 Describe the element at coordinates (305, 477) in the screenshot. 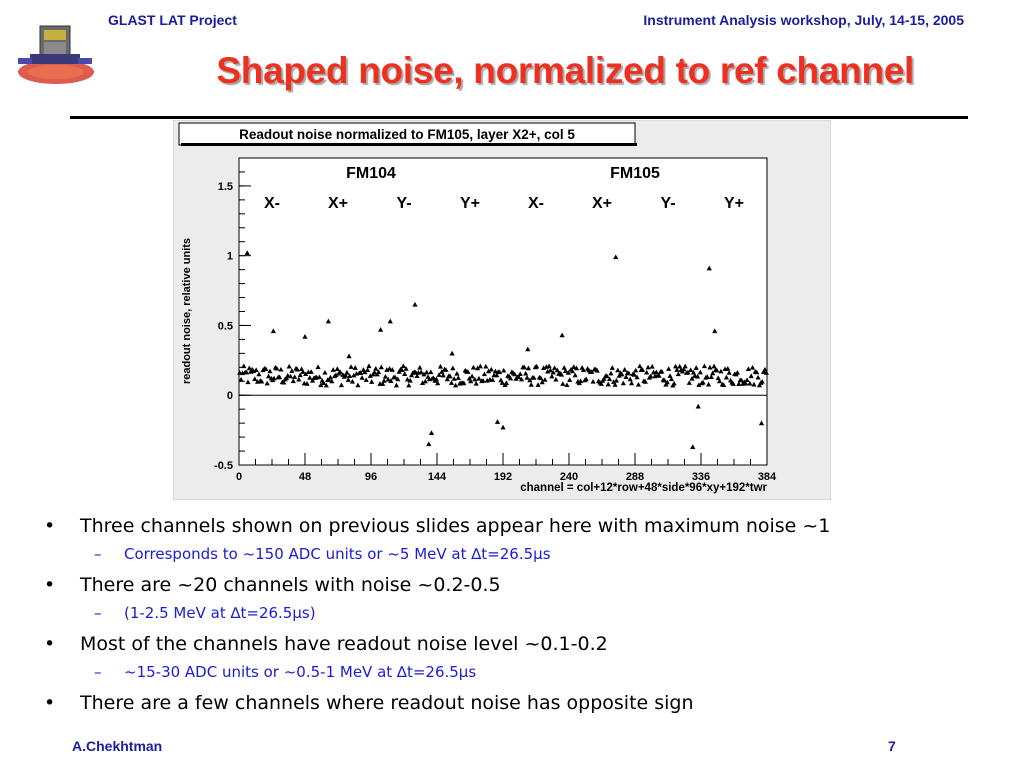

I see `x-tick-label: 48` at that location.